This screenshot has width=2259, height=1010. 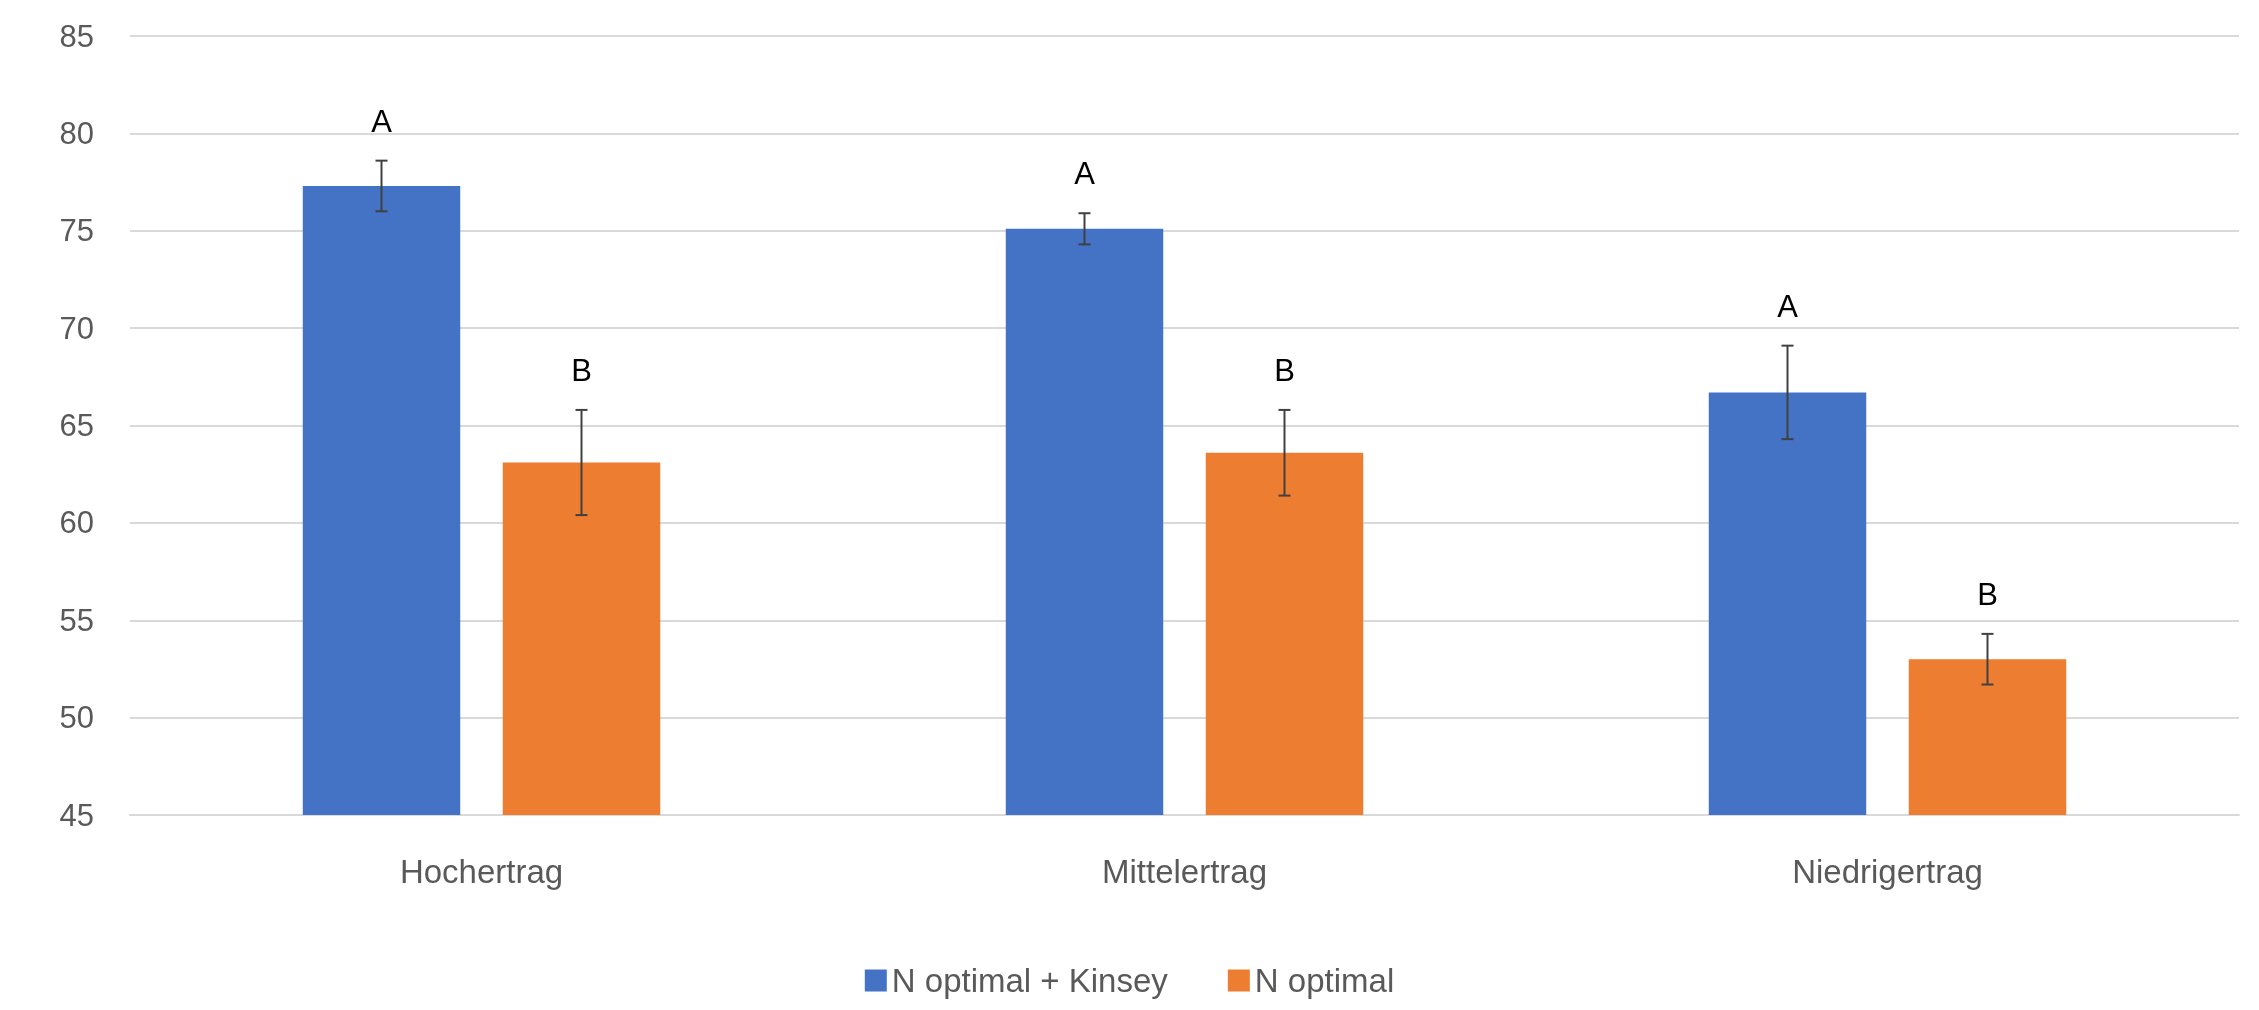 What do you see at coordinates (1030, 980) in the screenshot?
I see `legend-label: N optimal + Kinsey` at bounding box center [1030, 980].